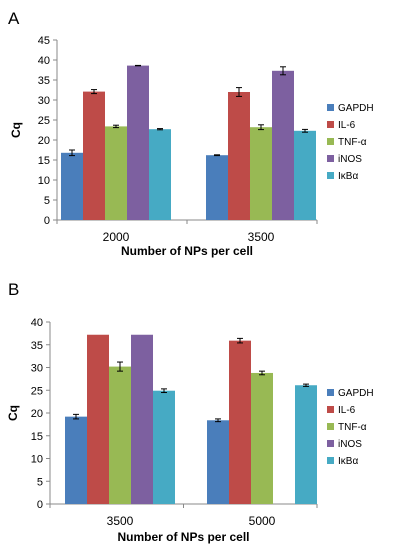 This screenshot has width=411, height=555. I want to click on x-category-label: 5000, so click(262, 521).